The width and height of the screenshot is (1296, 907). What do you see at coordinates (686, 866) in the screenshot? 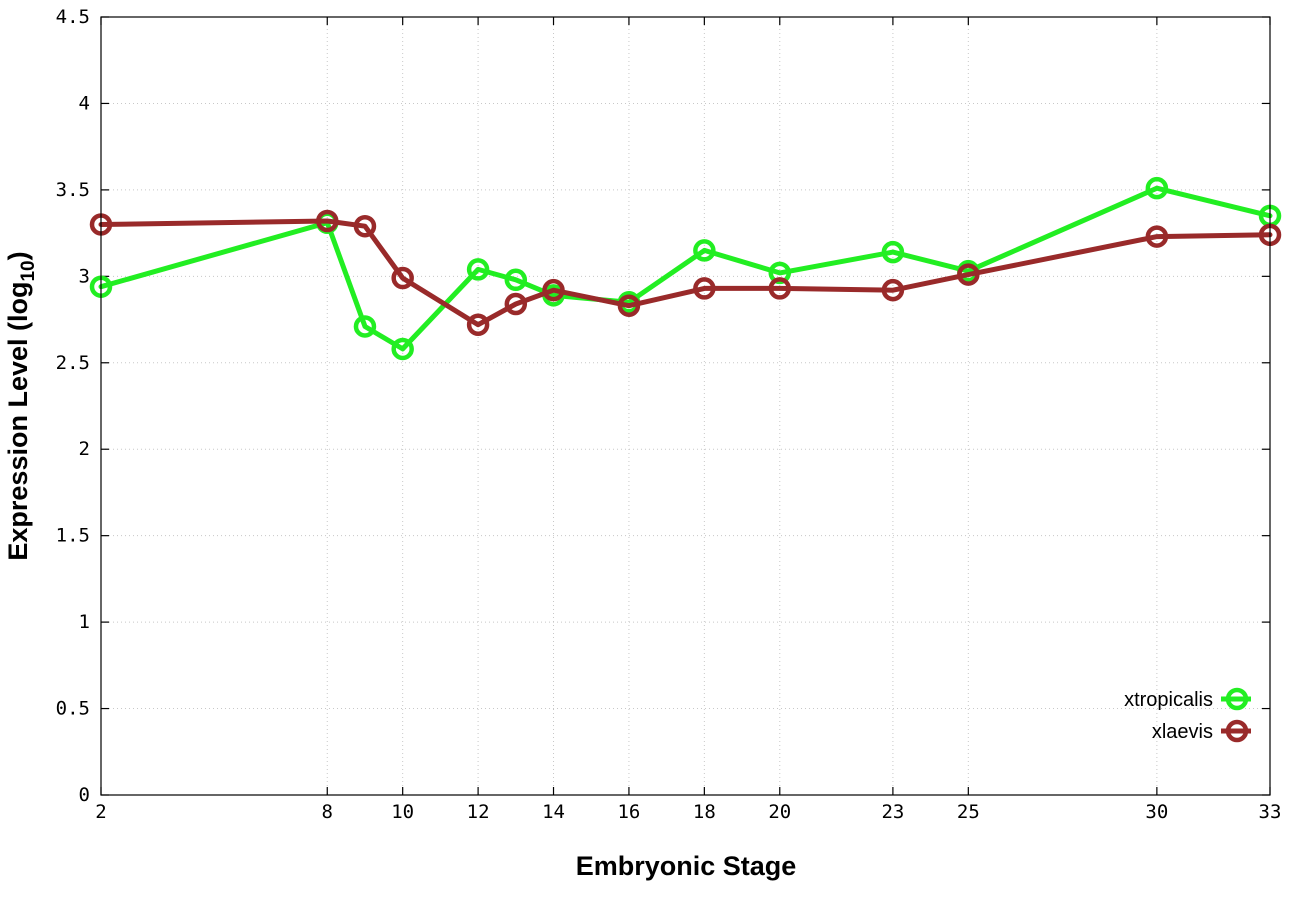
I see `x-axis-title: Embryonic Stage` at bounding box center [686, 866].